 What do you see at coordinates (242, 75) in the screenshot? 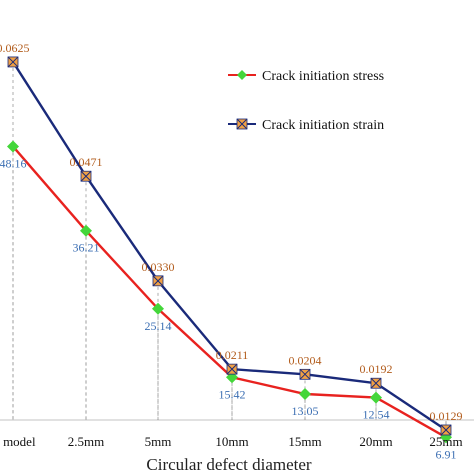
I see `legend-stress-marker` at bounding box center [242, 75].